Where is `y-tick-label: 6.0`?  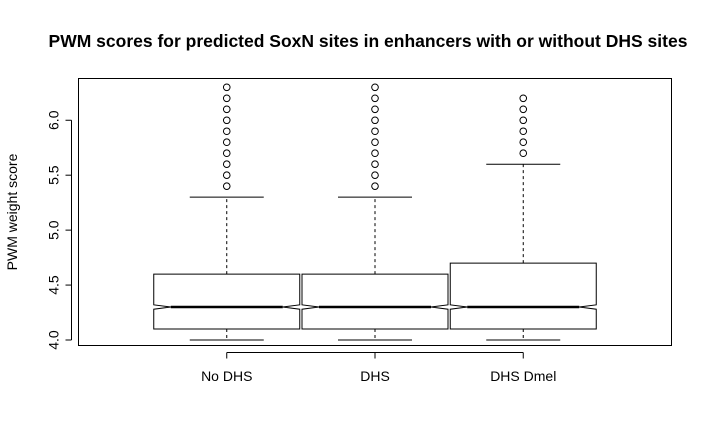
y-tick-label: 6.0 is located at coordinates (54, 120).